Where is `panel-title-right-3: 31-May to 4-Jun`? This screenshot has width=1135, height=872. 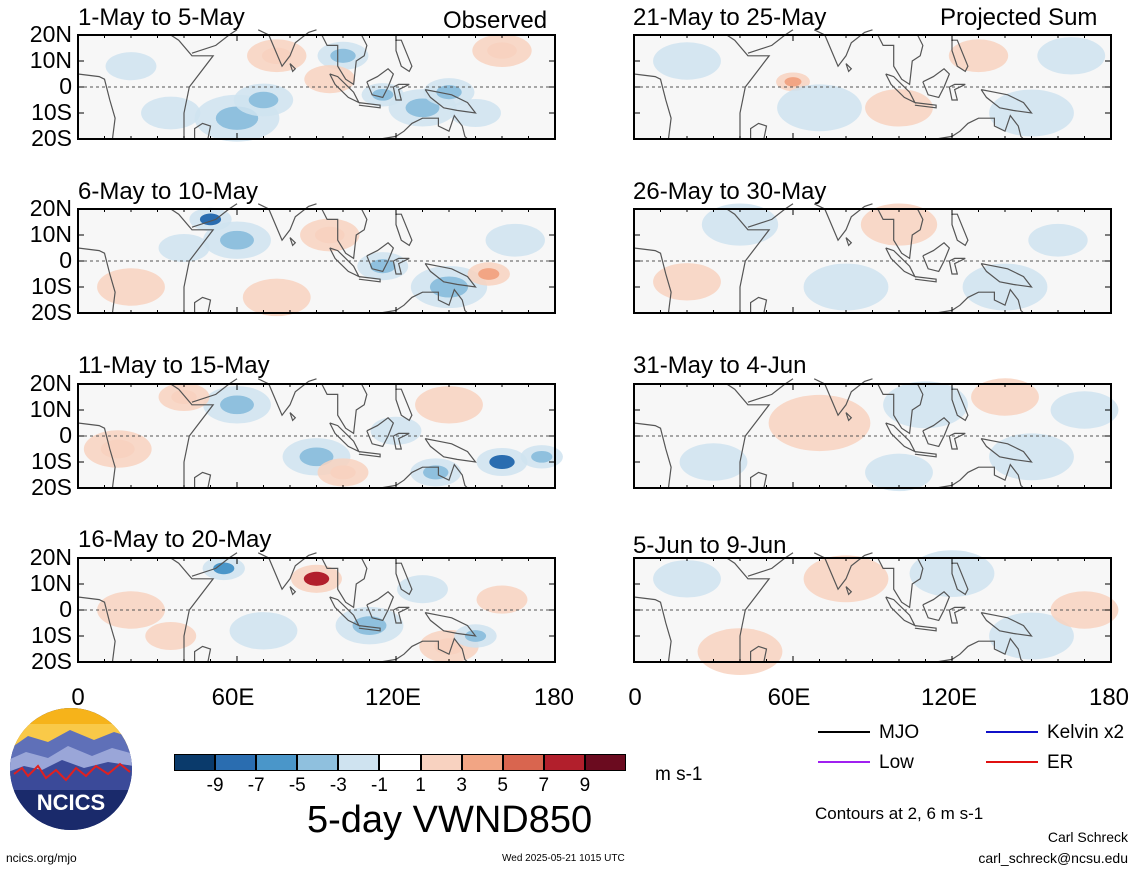
panel-title-right-3: 31-May to 4-Jun is located at coordinates (720, 365).